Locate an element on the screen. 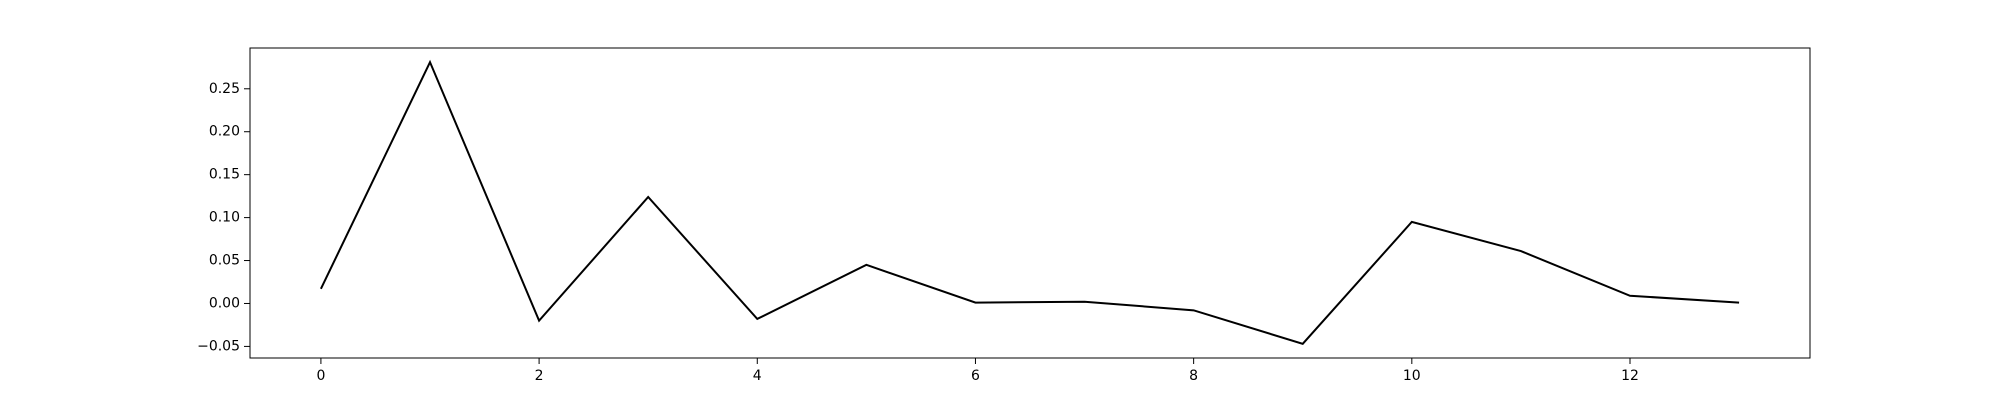 The image size is (2000, 400). x-axis-ticks: 0 2 4 6 8 10 12 is located at coordinates (977, 371).